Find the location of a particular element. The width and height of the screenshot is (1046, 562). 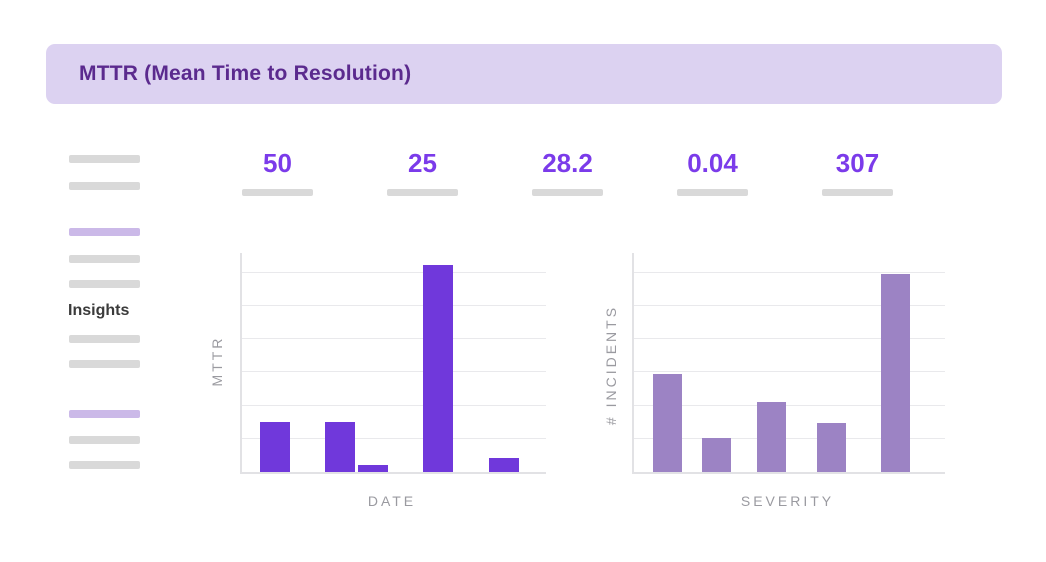

kpi-card: 28.2 is located at coordinates (567, 171).